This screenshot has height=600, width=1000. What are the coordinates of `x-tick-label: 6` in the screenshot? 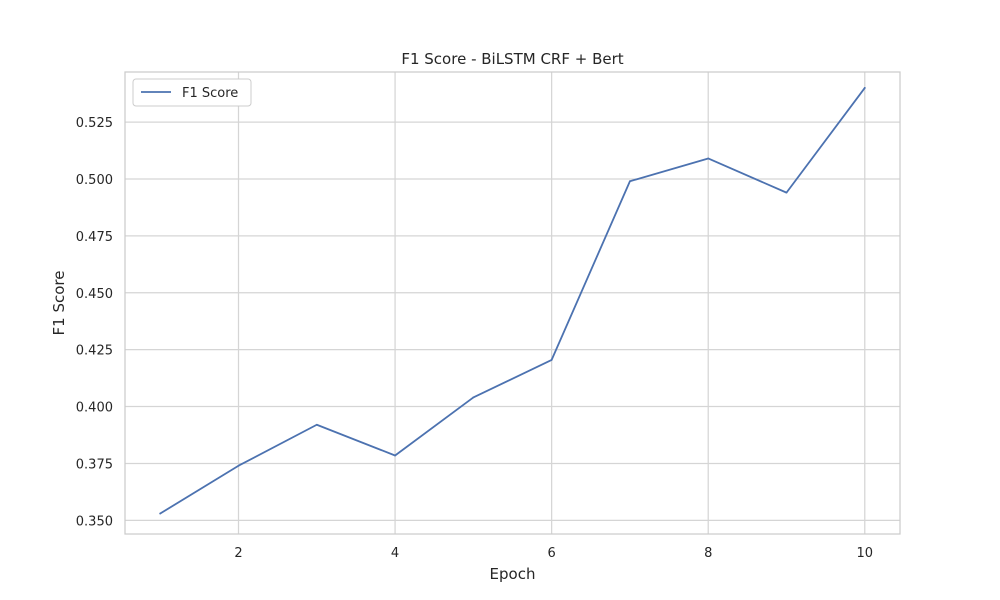 It's located at (552, 553).